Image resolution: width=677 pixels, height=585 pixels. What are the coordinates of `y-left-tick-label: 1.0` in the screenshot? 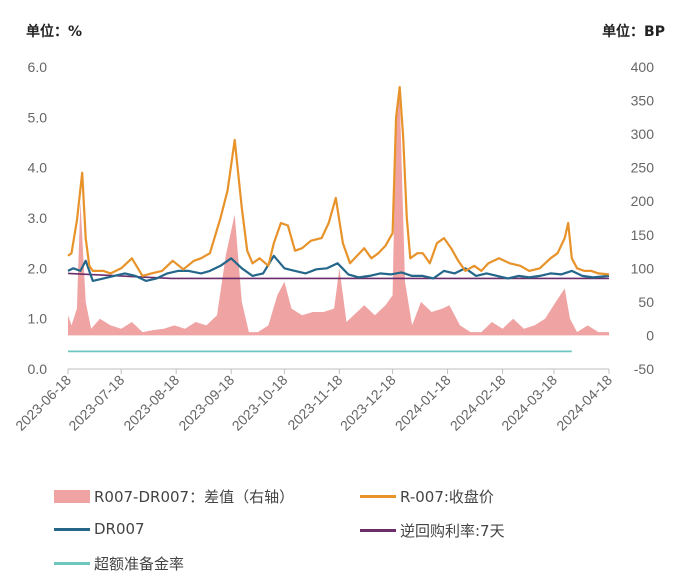 It's located at (38, 319).